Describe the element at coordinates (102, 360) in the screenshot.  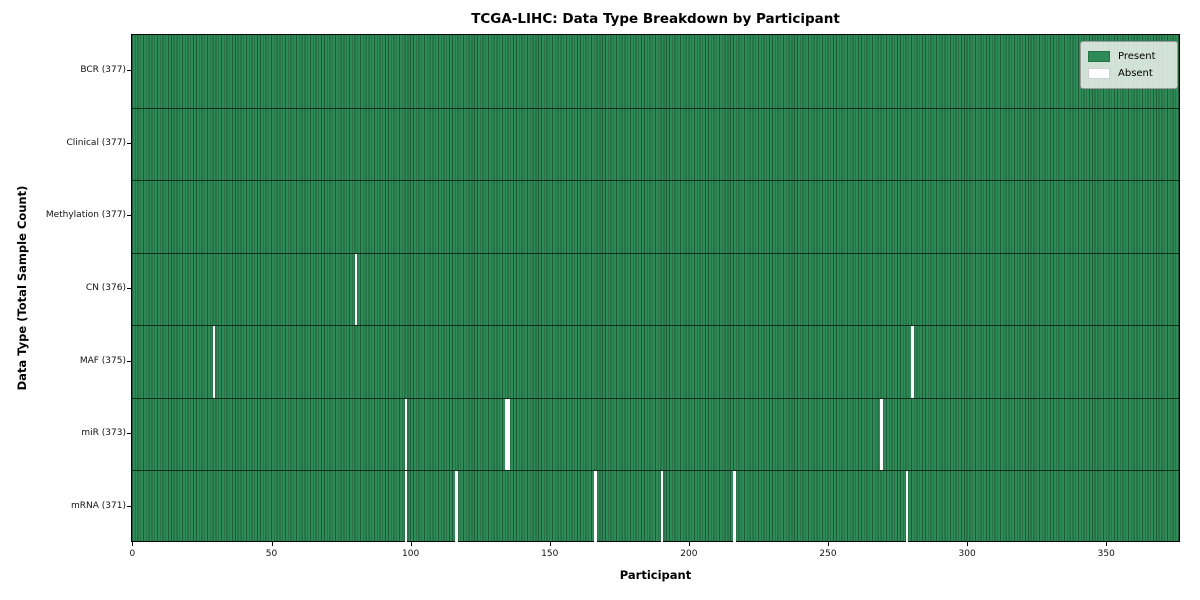
I see `y-tick-label: MAF (375)` at that location.